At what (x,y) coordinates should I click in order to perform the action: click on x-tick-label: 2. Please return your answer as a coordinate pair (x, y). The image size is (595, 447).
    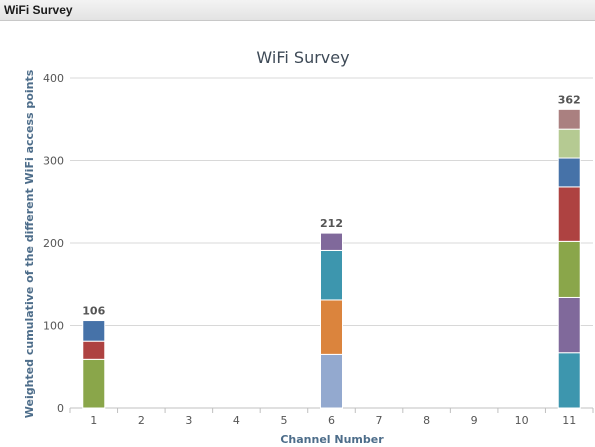
    Looking at the image, I should click on (141, 420).